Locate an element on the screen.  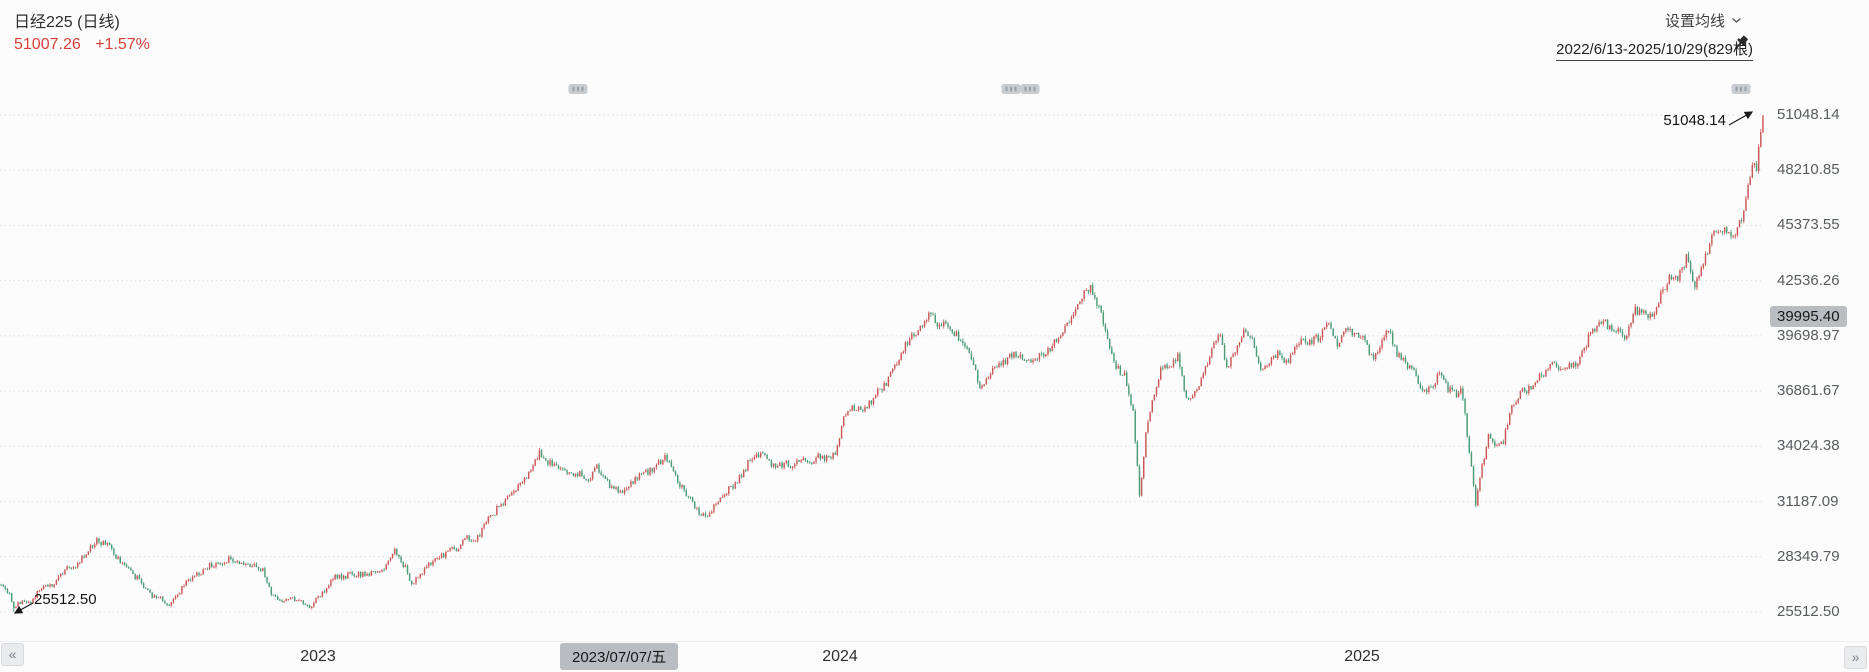
high-annotation-arrow is located at coordinates (1741, 118).